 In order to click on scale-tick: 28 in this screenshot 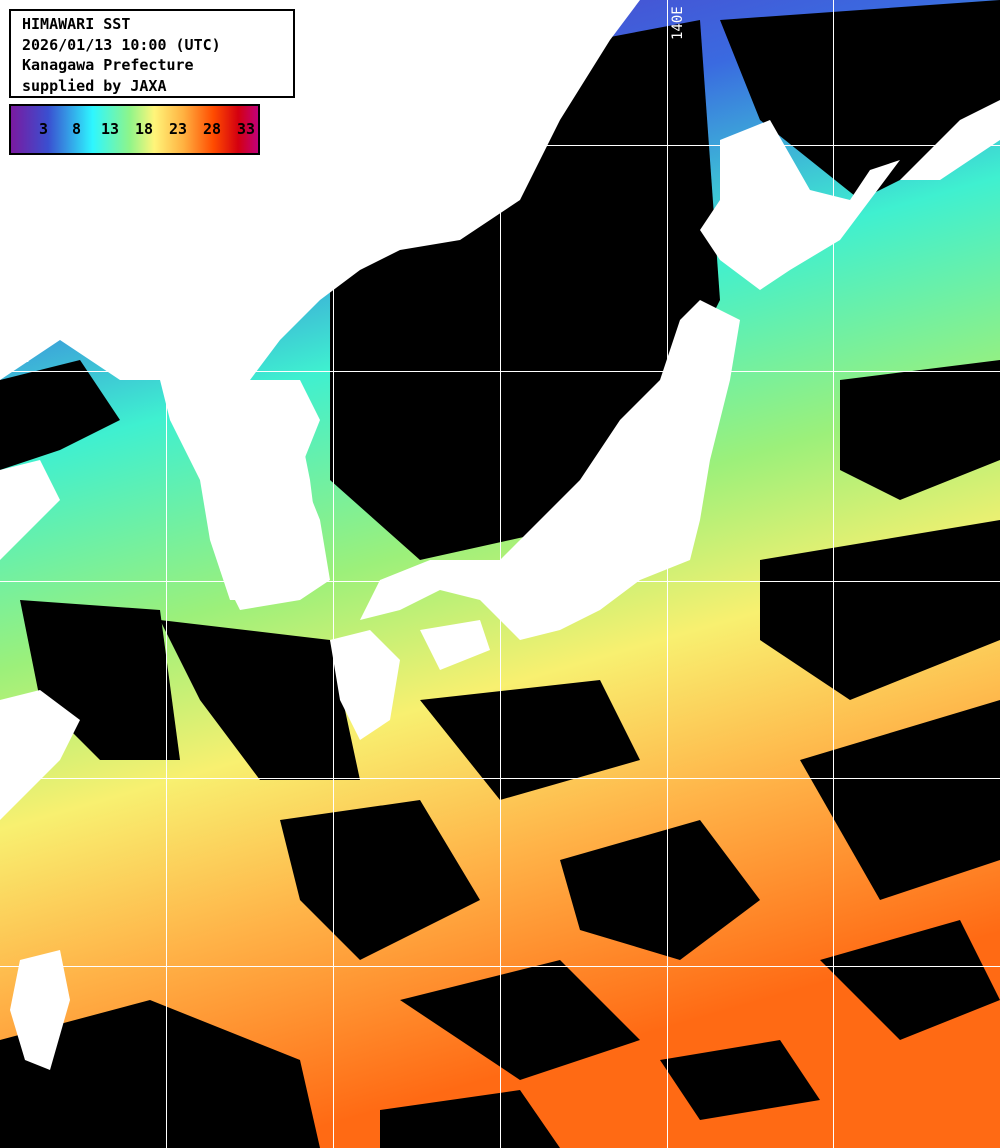, I will do `click(212, 129)`.